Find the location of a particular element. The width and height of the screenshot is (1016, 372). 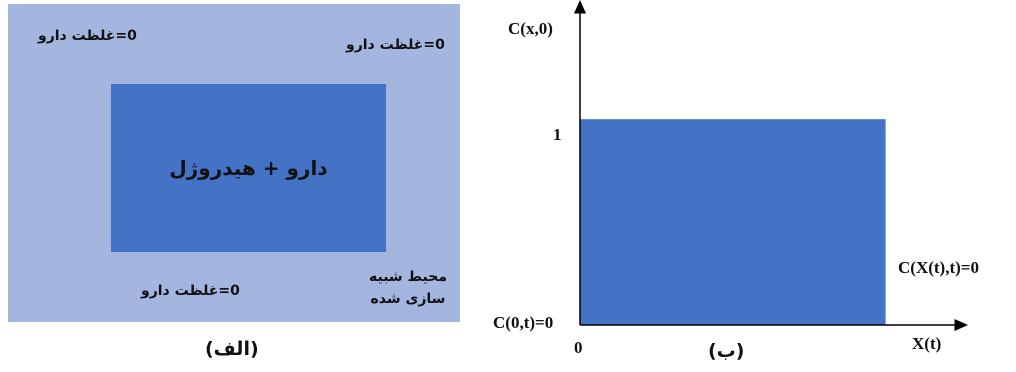

drug-hydrogel-label: دارو + هیدروژل is located at coordinates (248, 168).